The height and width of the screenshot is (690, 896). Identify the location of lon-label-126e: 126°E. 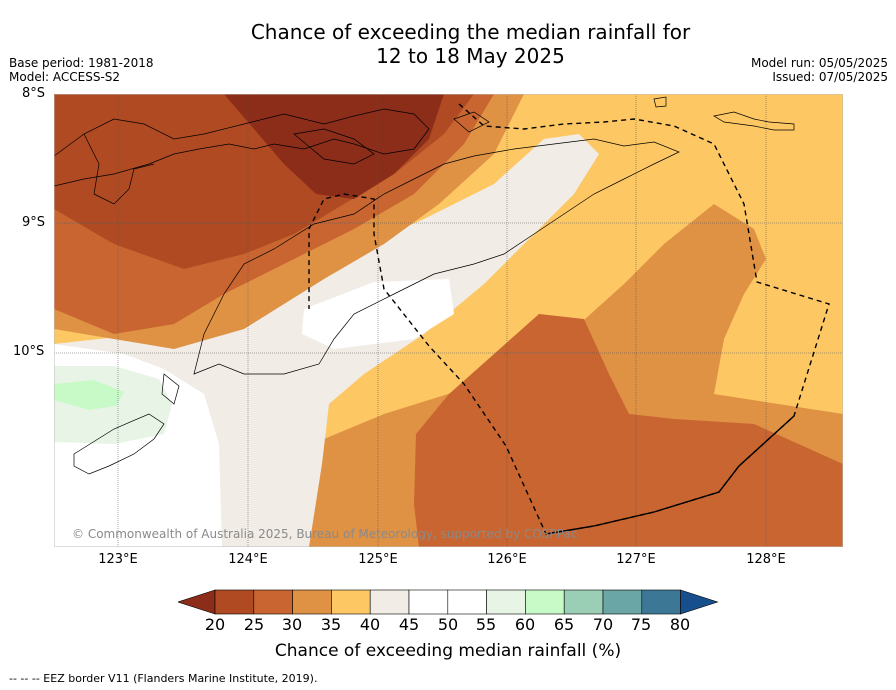
(507, 559).